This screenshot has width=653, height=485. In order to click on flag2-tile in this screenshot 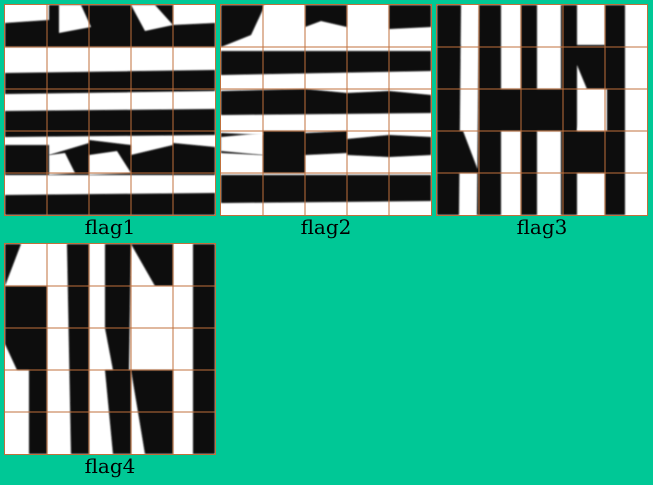, I will do `click(326, 110)`.